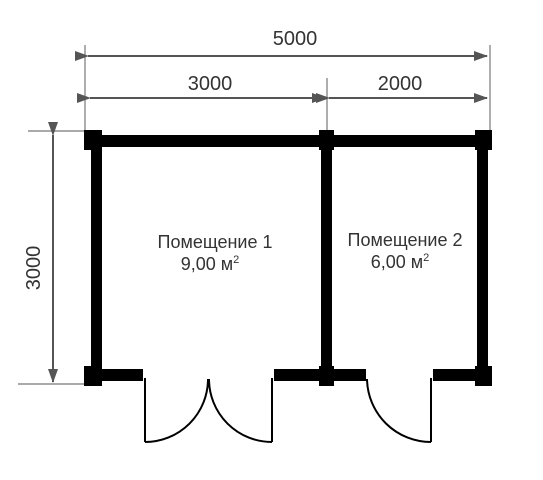 This screenshot has width=543, height=480. Describe the element at coordinates (483, 376) in the screenshot. I see `post-bottom-right` at that location.